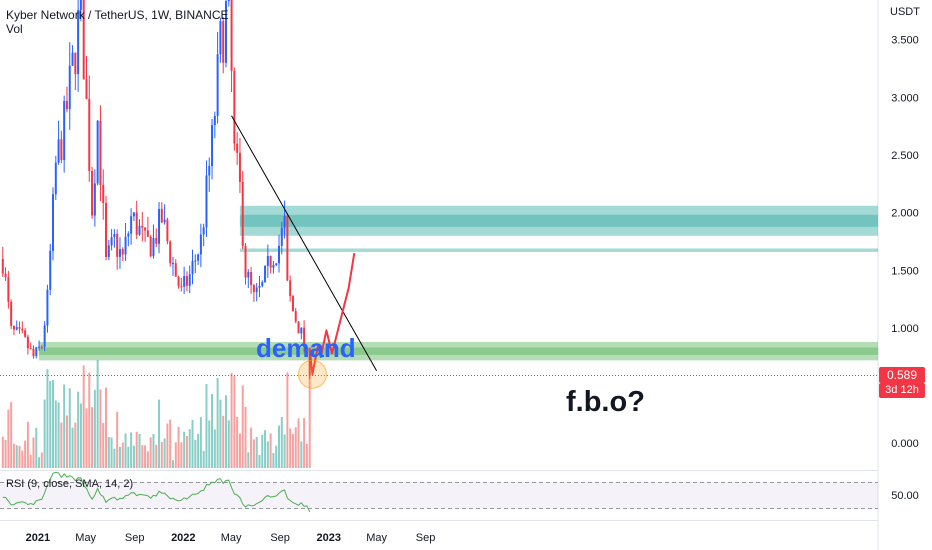 The height and width of the screenshot is (550, 932). I want to click on time-tick: 2023, so click(329, 538).